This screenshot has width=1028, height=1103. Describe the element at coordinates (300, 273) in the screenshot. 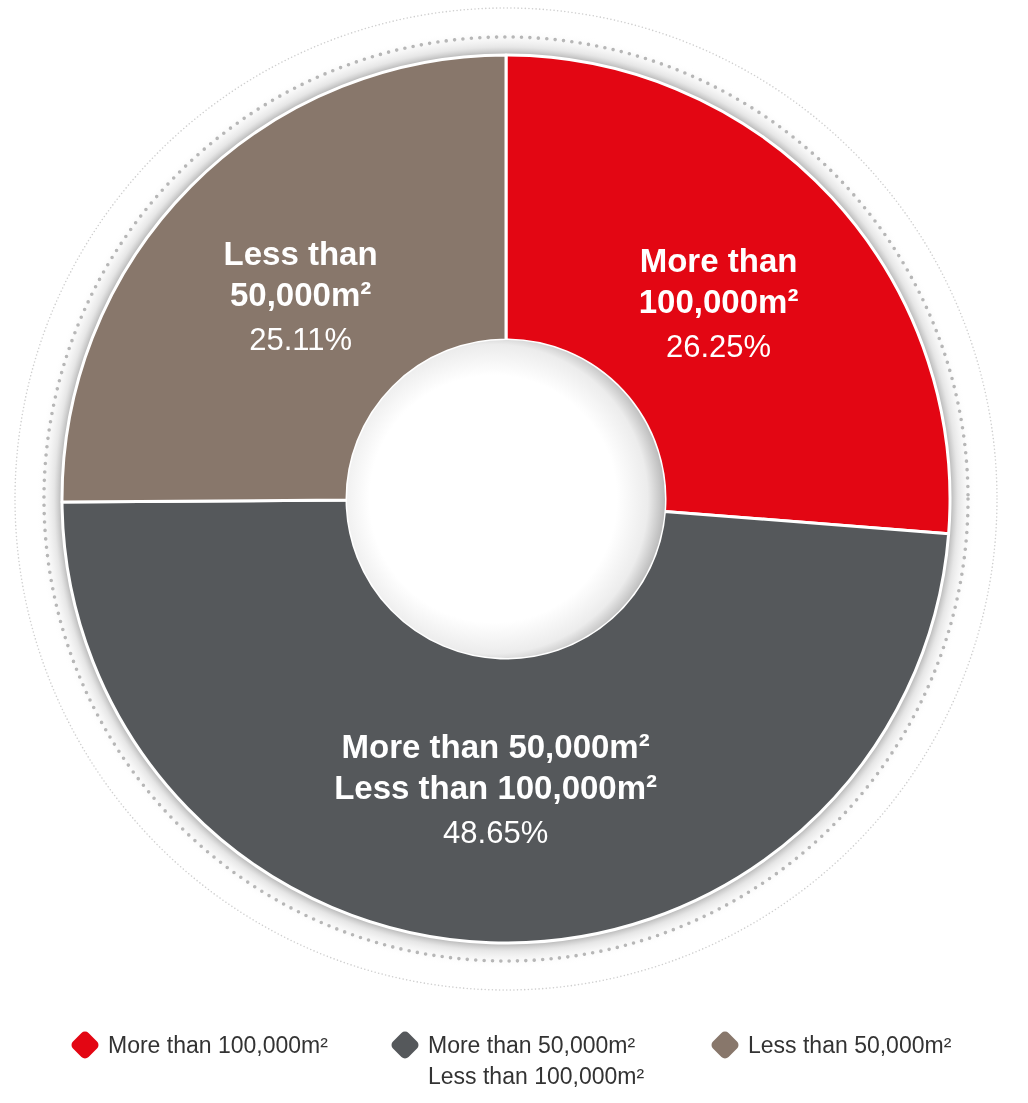

I see `slice-label: Less than 50,000m²` at that location.